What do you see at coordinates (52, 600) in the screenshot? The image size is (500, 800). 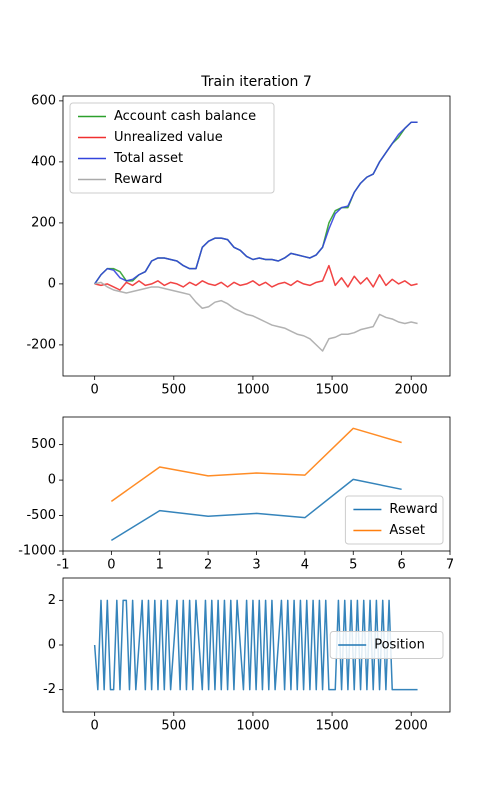 I see `y-tick-label: 2` at bounding box center [52, 600].